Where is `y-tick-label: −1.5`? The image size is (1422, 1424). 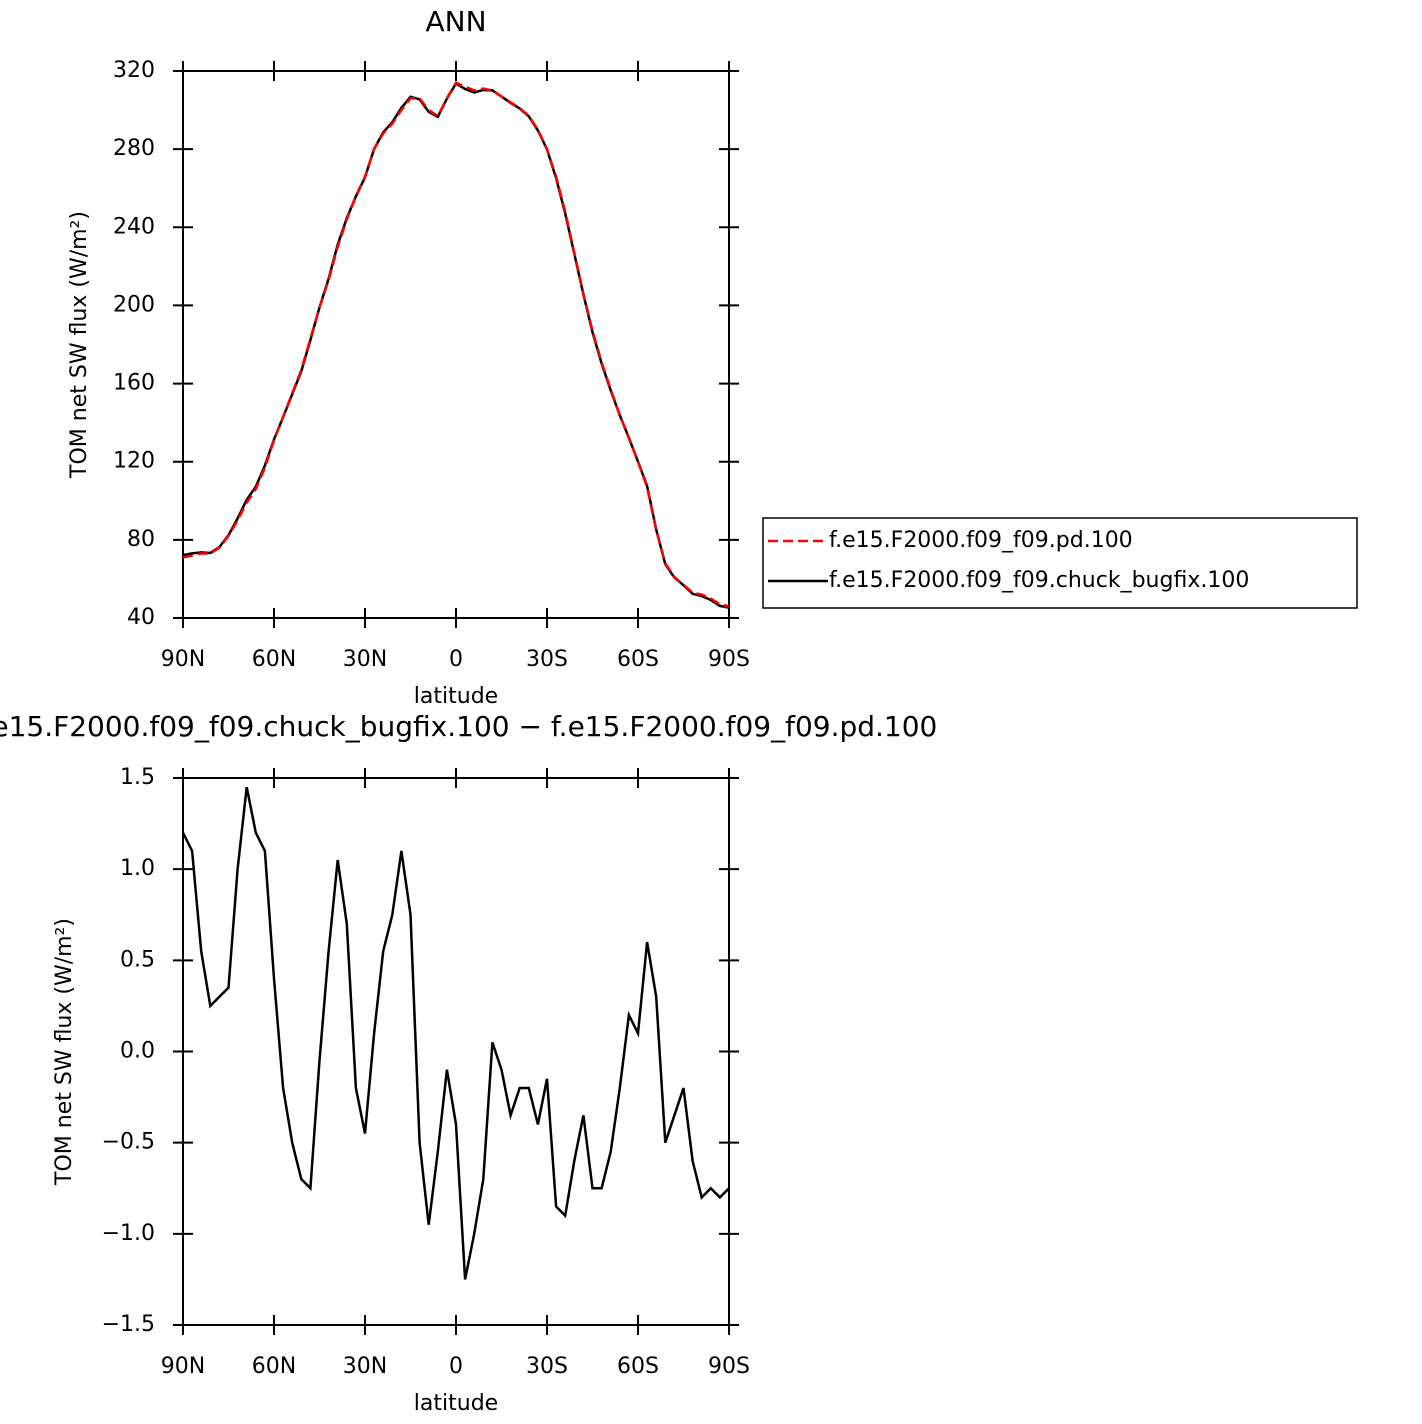 y-tick-label: −1.5 is located at coordinates (128, 1324).